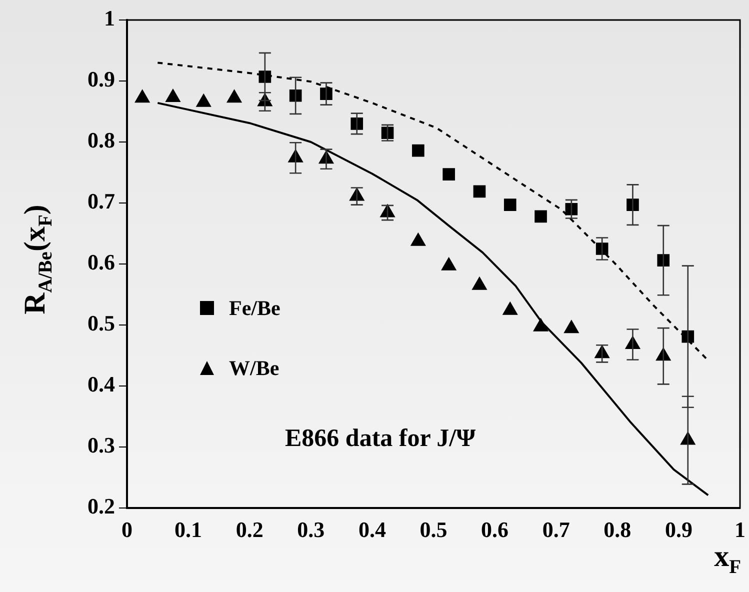 The height and width of the screenshot is (592, 749). Describe the element at coordinates (311, 529) in the screenshot. I see `x-tick-label: 0.3` at that location.